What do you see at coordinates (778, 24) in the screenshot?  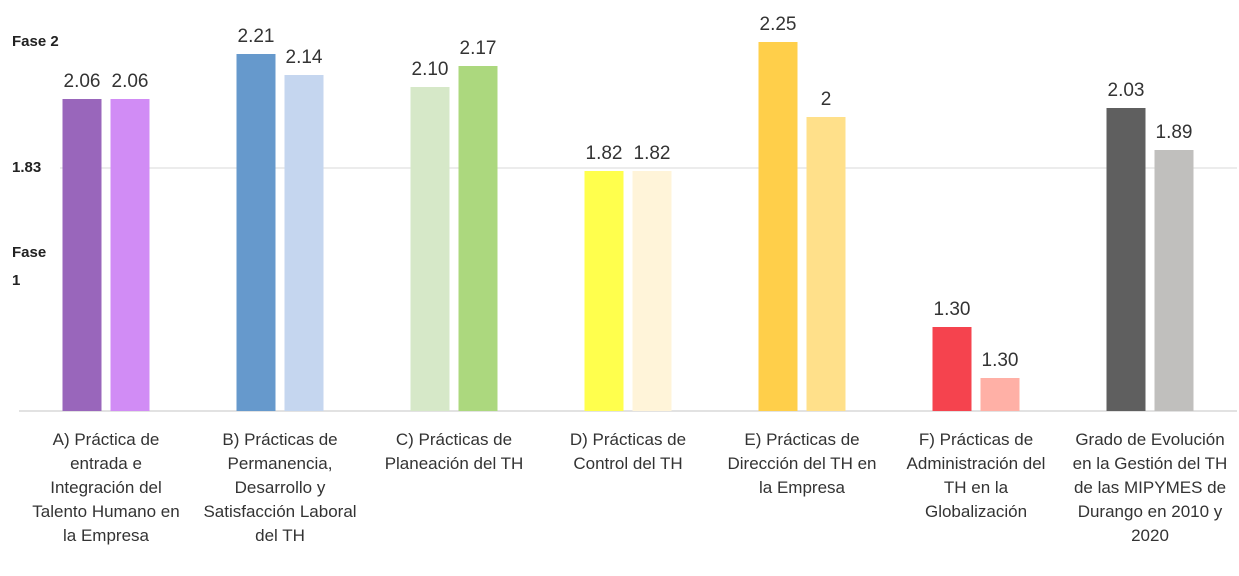 I see `data-label: 2.25` at bounding box center [778, 24].